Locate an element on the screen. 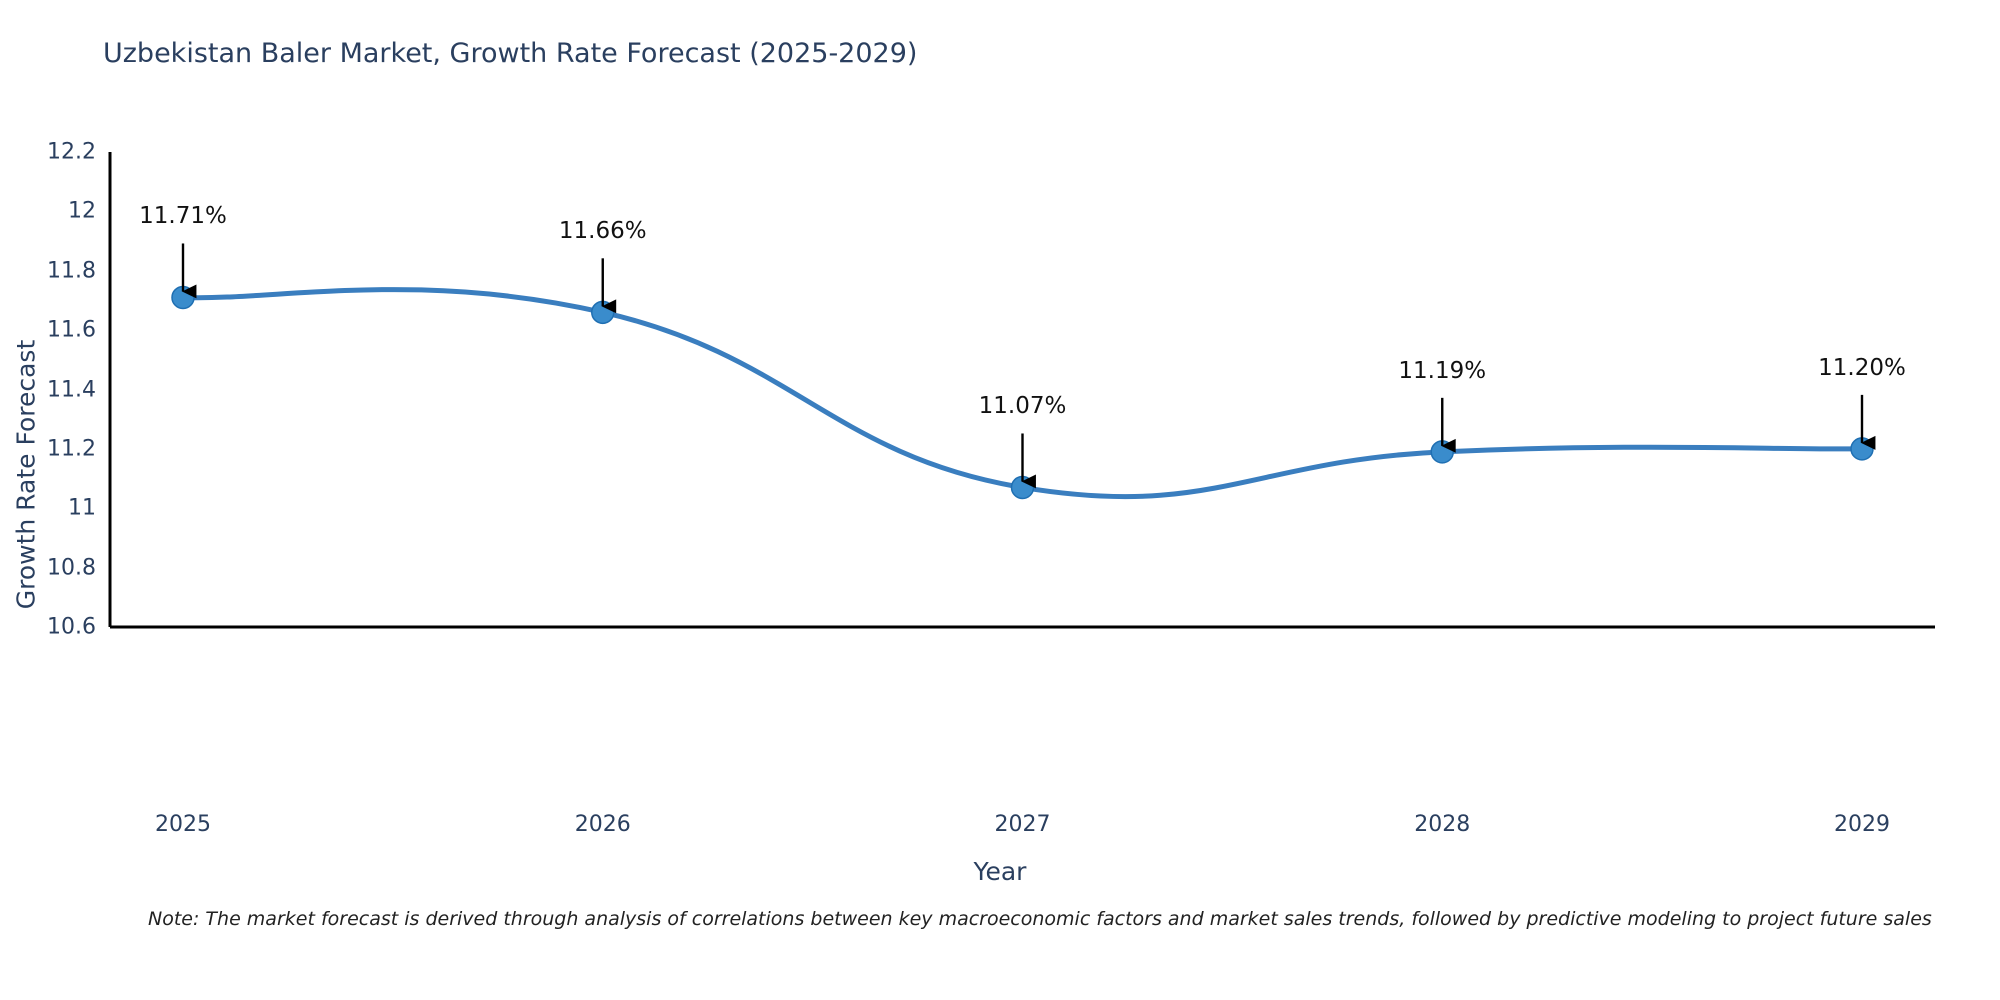  x-tick-label: 2028 is located at coordinates (1442, 824).